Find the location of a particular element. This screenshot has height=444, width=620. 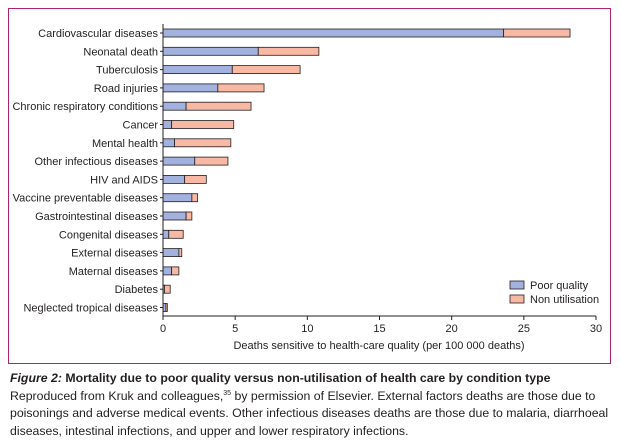

category-label-3: Road injuries is located at coordinates (126, 89).